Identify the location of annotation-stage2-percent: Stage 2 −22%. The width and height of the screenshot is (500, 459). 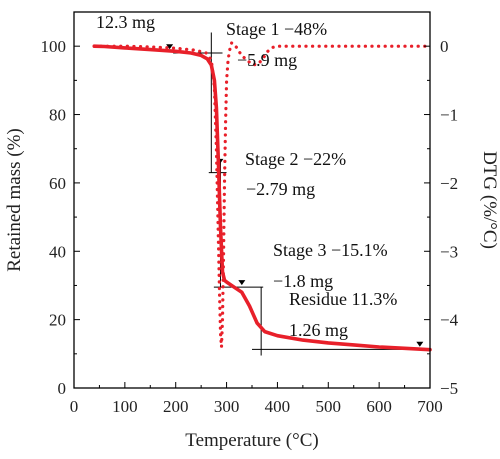
(295, 159).